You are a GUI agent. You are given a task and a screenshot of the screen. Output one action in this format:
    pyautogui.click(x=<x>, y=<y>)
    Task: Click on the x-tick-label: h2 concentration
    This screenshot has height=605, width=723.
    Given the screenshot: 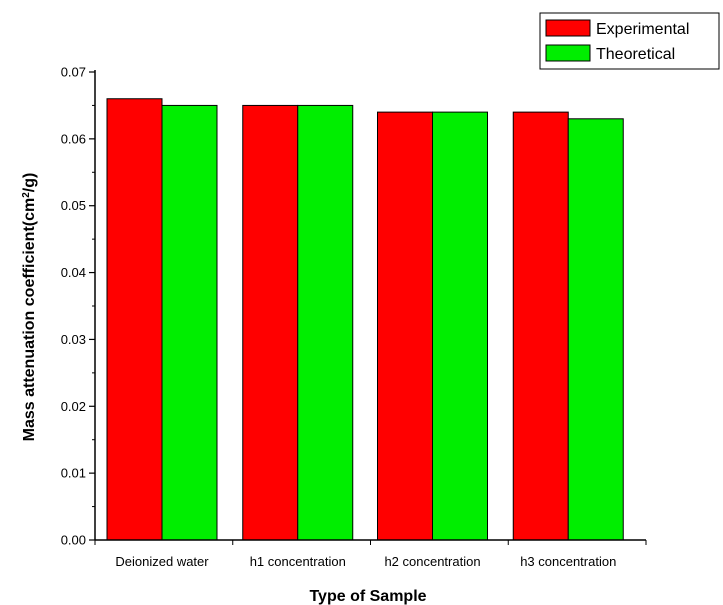 What is the action you would take?
    pyautogui.click(x=432, y=561)
    